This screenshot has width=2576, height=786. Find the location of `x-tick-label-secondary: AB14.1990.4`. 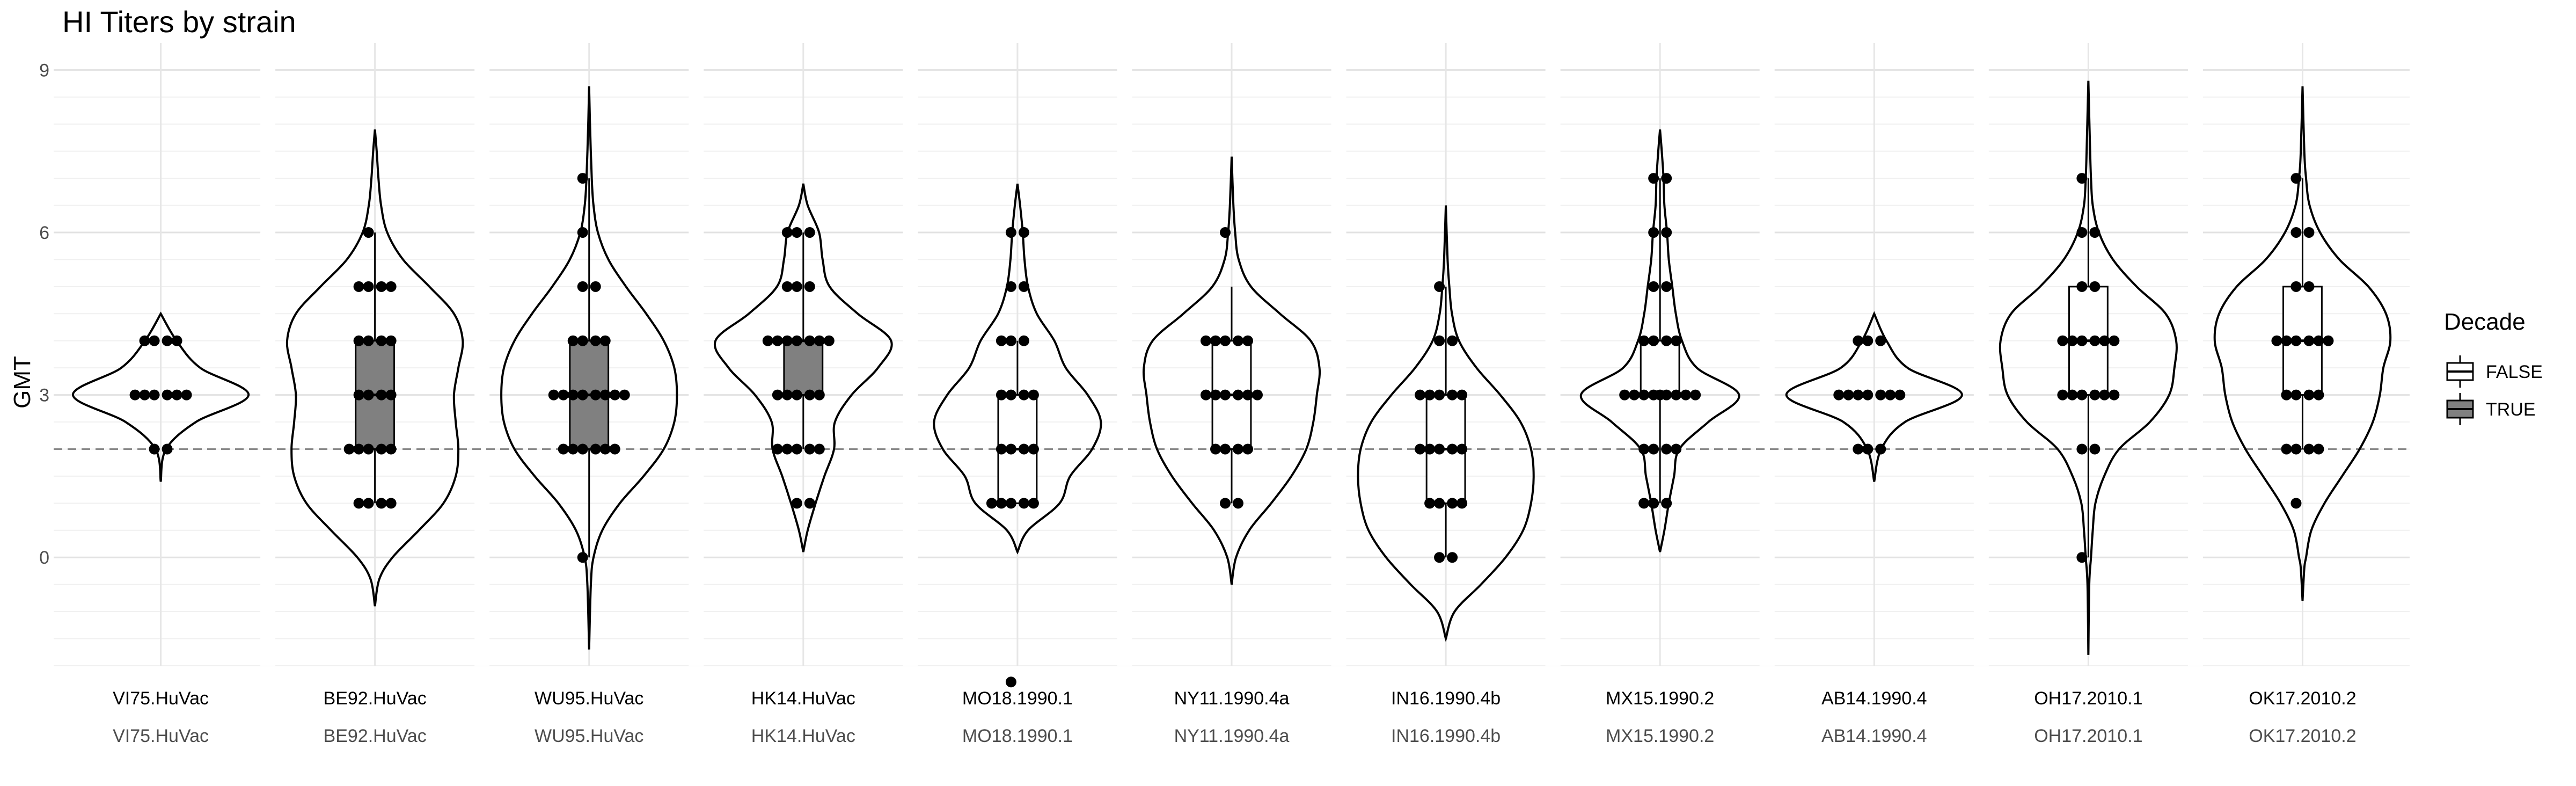

x-tick-label-secondary: AB14.1990.4 is located at coordinates (1874, 736).